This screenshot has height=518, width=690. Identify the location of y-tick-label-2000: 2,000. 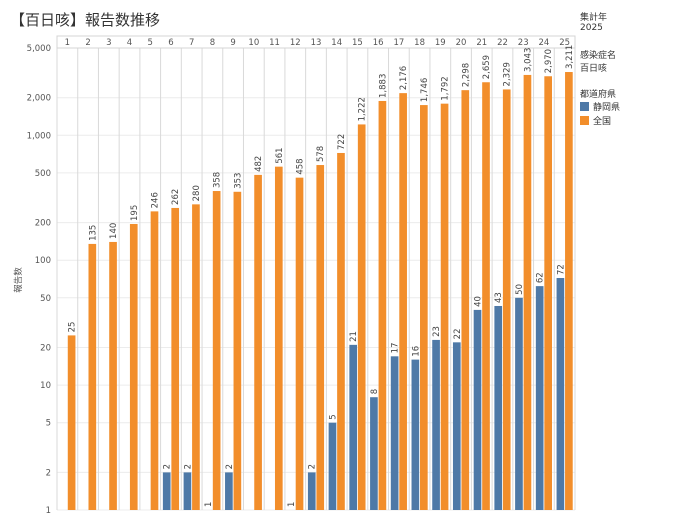
(39, 99).